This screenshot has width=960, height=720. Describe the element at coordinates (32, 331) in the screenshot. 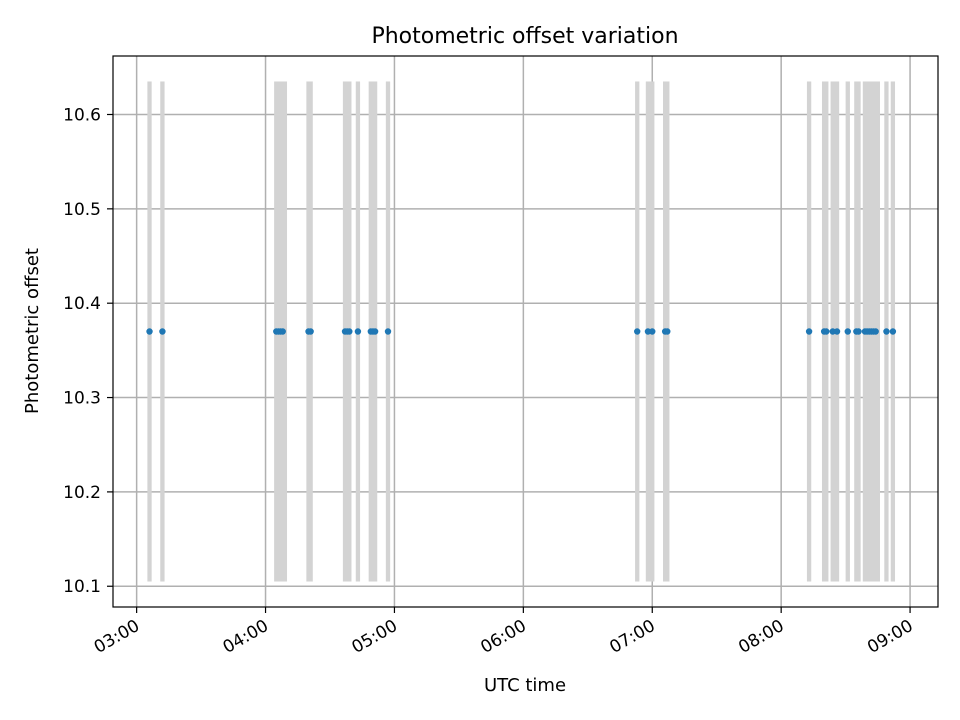

I see `y-axis-label: Photometric offset` at that location.